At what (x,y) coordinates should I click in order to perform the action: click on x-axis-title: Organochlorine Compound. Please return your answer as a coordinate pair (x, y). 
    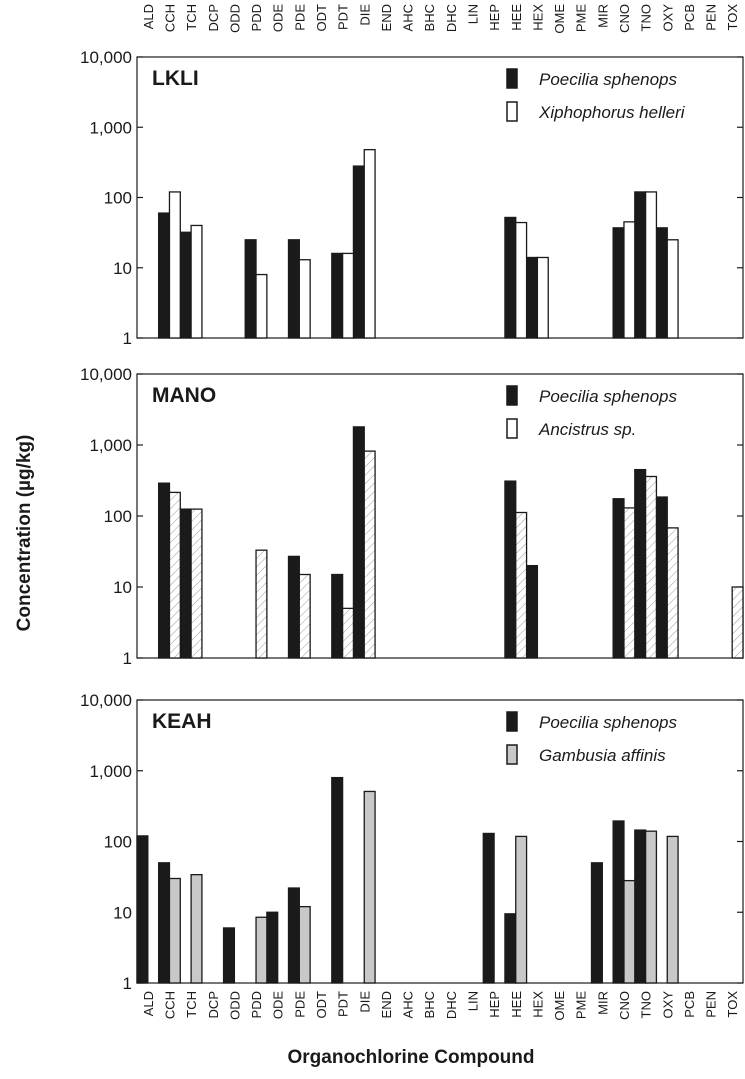
    Looking at the image, I should click on (411, 1057).